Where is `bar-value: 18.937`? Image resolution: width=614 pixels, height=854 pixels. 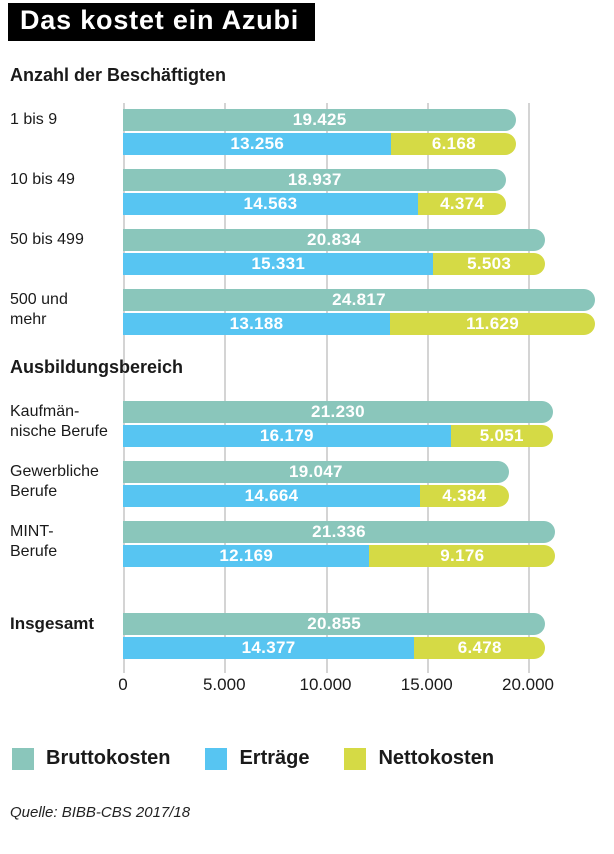 bar-value: 18.937 is located at coordinates (314, 179).